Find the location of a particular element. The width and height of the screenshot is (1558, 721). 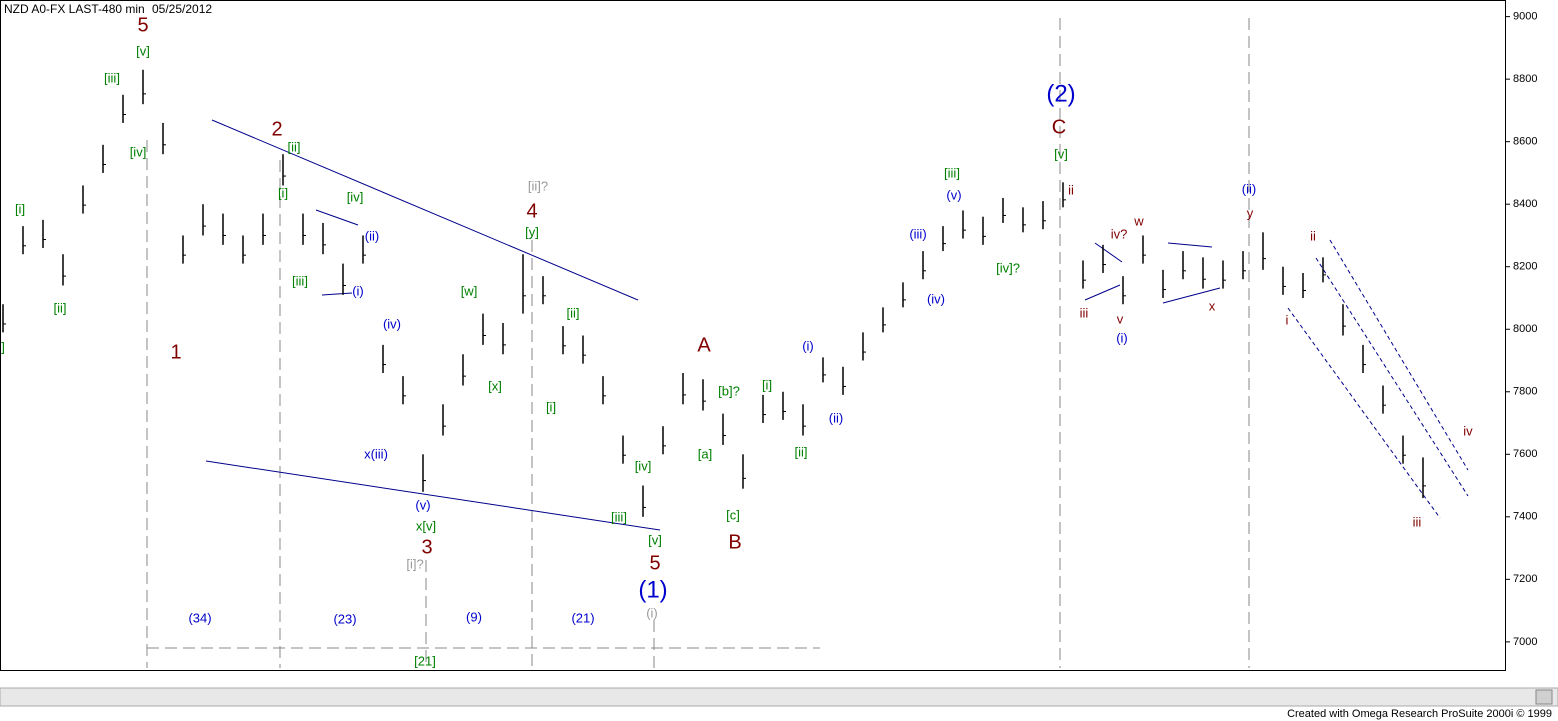

wave-label: iv? is located at coordinates (1119, 233).